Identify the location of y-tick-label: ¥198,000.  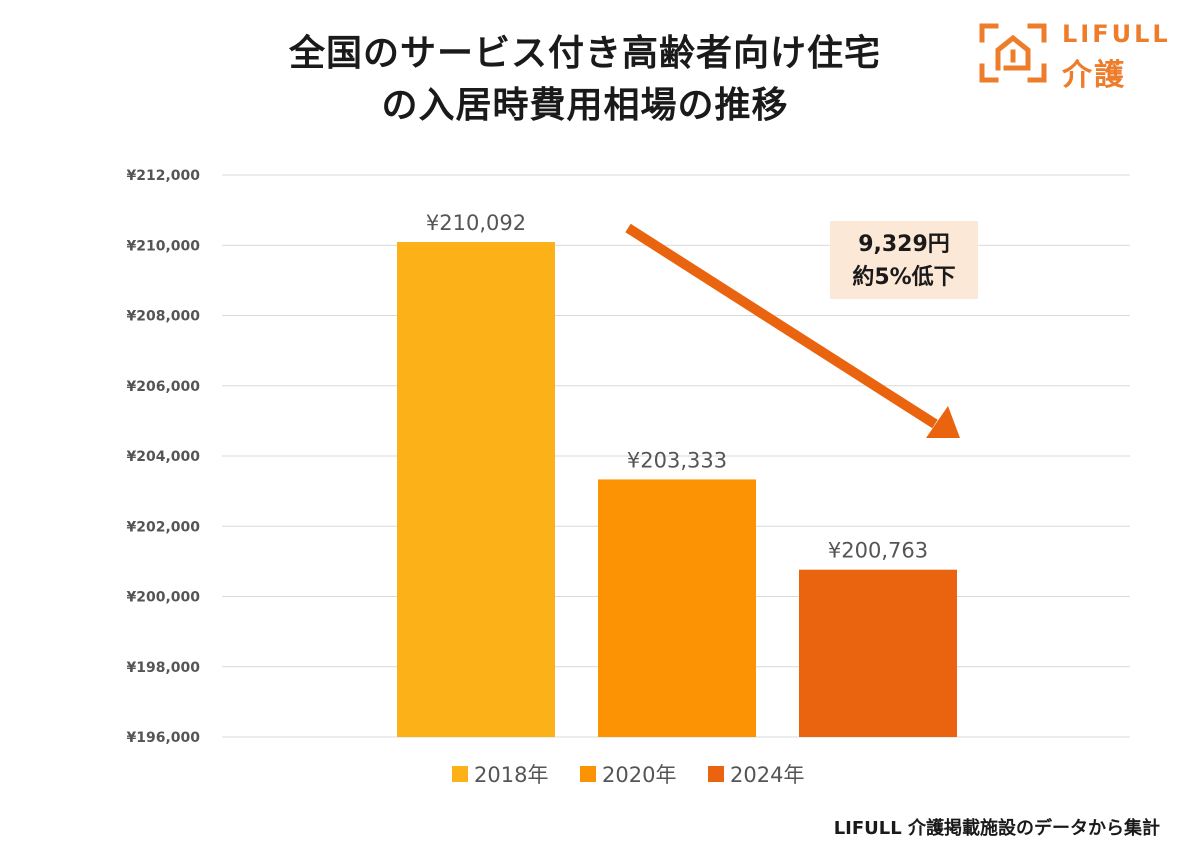
(163, 668).